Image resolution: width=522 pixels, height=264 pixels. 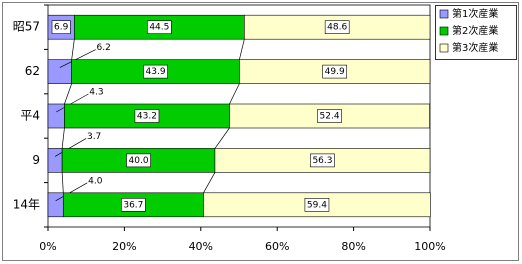 What do you see at coordinates (104, 48) in the screenshot?
I see `data-label: 6.2` at bounding box center [104, 48].